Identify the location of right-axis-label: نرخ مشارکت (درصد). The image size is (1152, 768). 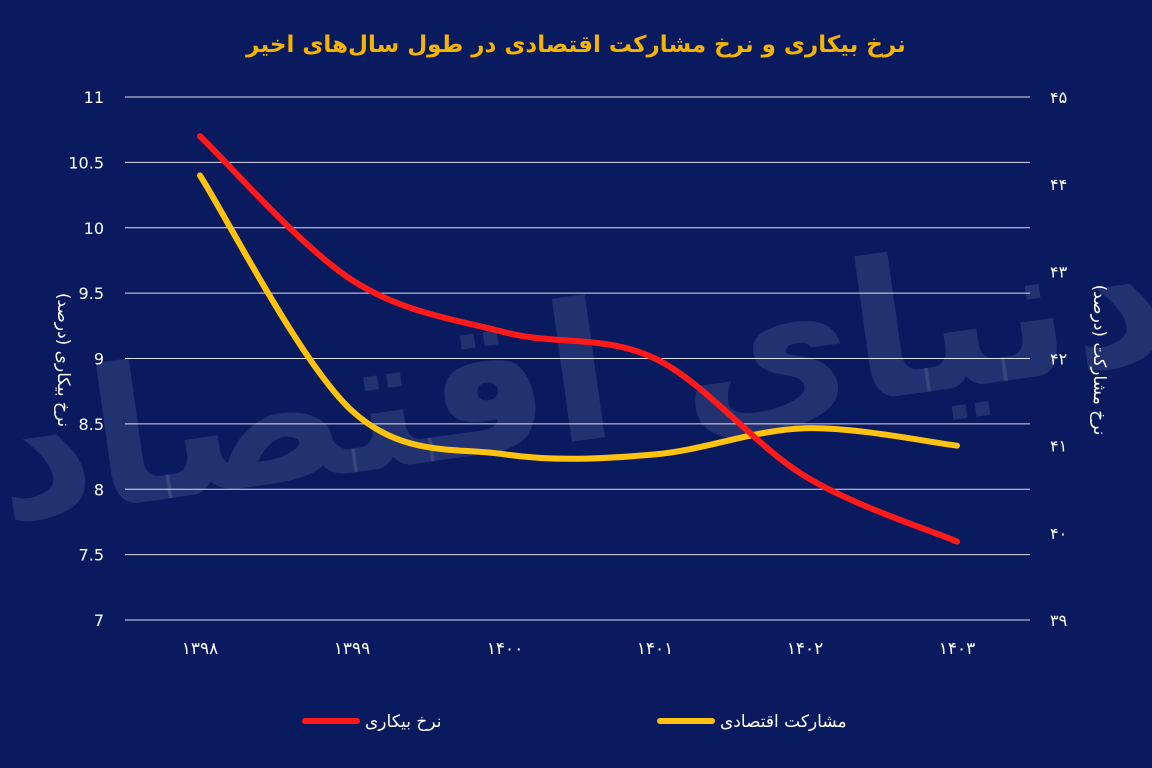
(1099, 360).